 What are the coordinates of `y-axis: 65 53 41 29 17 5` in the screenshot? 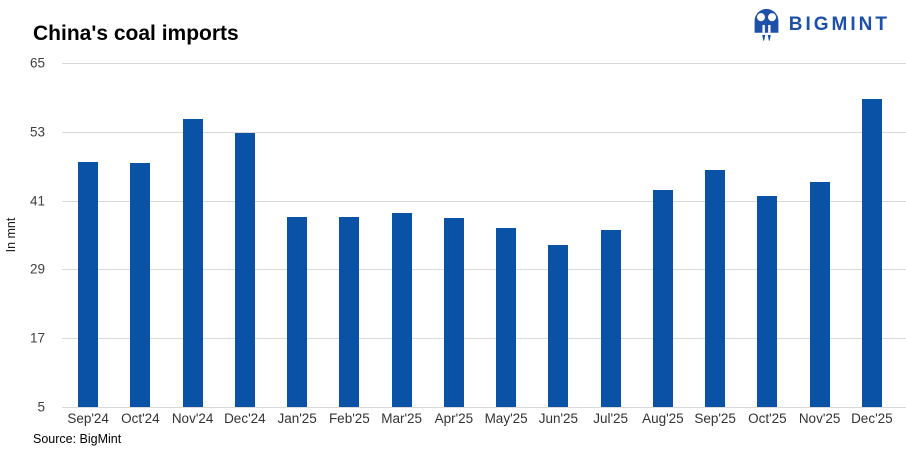 It's located at (27, 235).